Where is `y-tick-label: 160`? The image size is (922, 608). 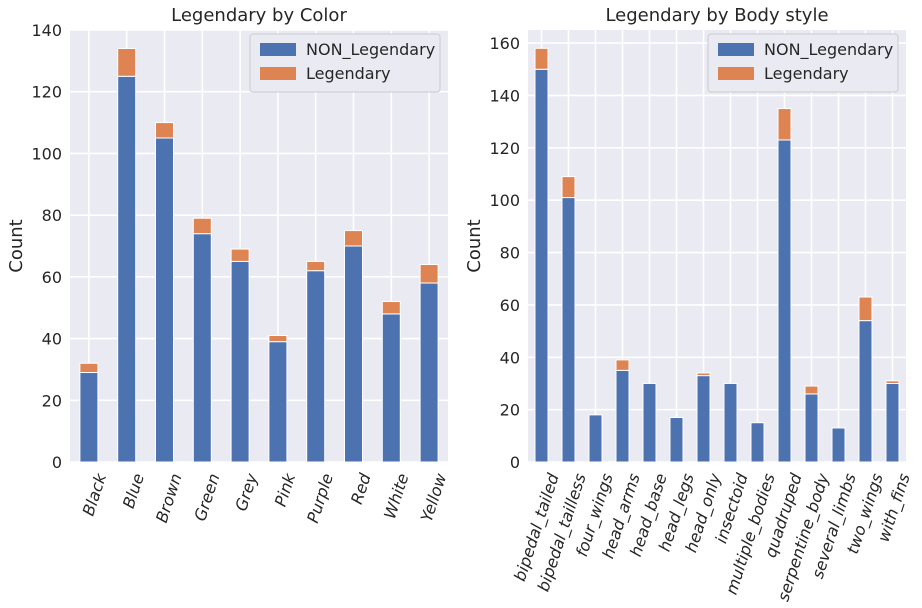 y-tick-label: 160 is located at coordinates (504, 43).